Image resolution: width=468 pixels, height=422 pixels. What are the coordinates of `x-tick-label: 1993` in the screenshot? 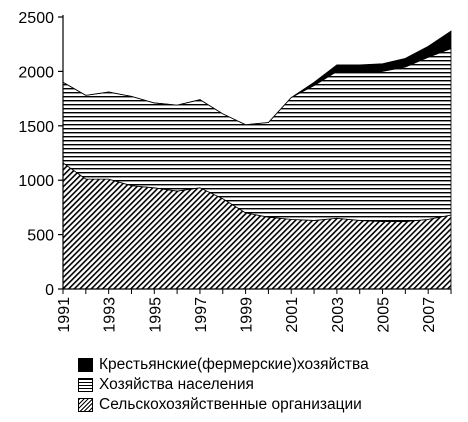 It's located at (110, 315).